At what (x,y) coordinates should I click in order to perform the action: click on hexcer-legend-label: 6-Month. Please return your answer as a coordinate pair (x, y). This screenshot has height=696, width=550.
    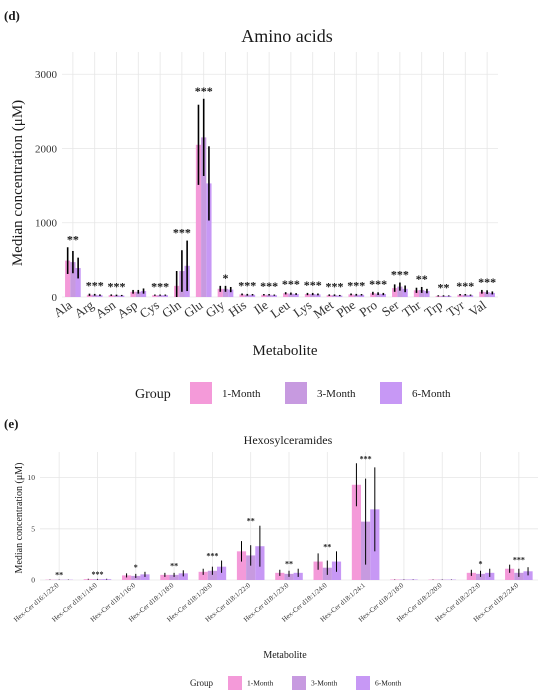
    Looking at the image, I should click on (388, 683).